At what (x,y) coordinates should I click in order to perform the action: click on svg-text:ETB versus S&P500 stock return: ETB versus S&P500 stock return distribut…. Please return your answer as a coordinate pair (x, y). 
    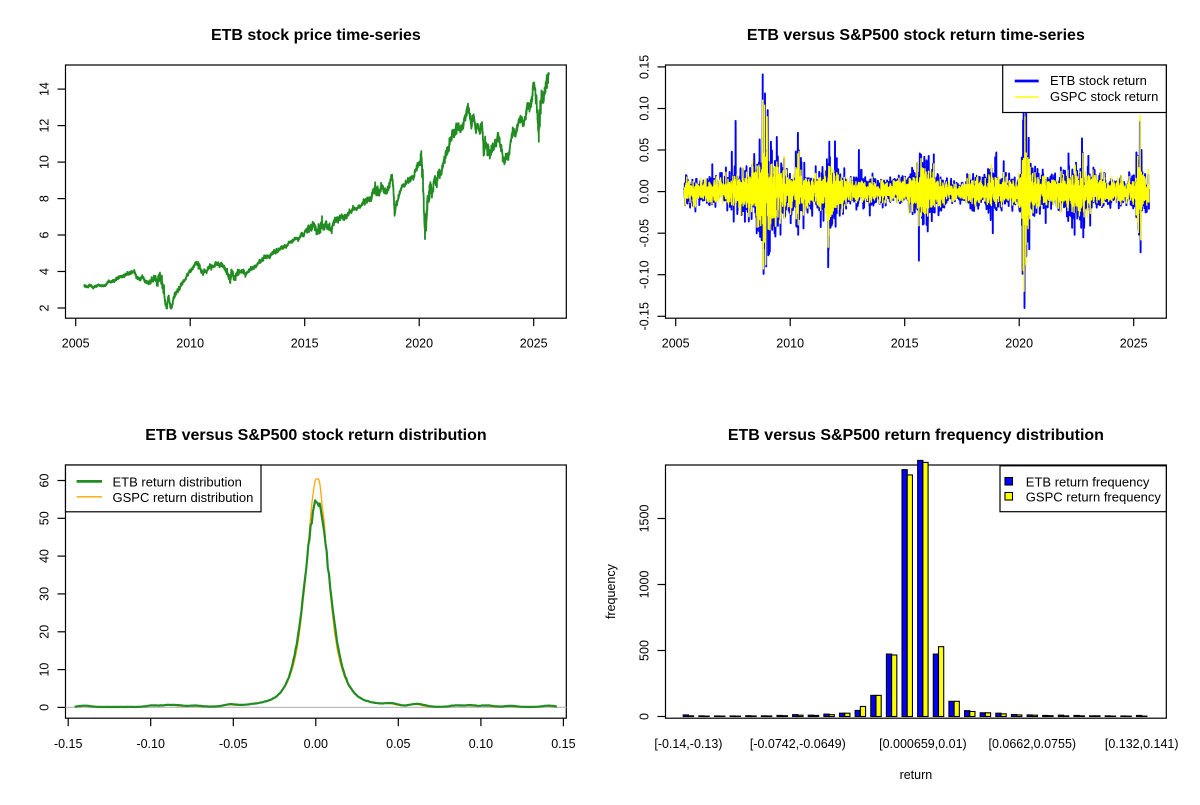
    Looking at the image, I should click on (315, 435).